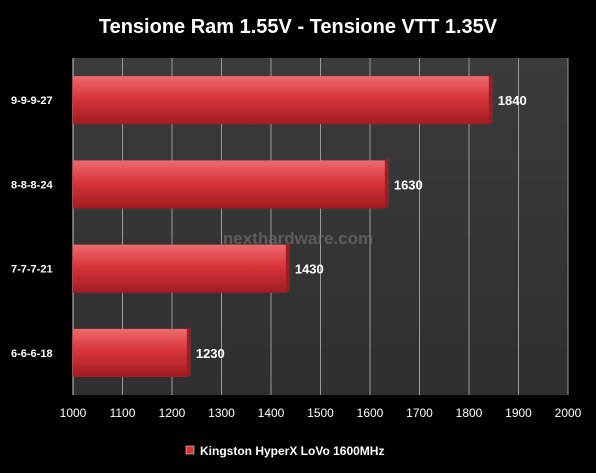 Image resolution: width=596 pixels, height=473 pixels. Describe the element at coordinates (73, 413) in the screenshot. I see `x-tick-label: 1000` at that location.